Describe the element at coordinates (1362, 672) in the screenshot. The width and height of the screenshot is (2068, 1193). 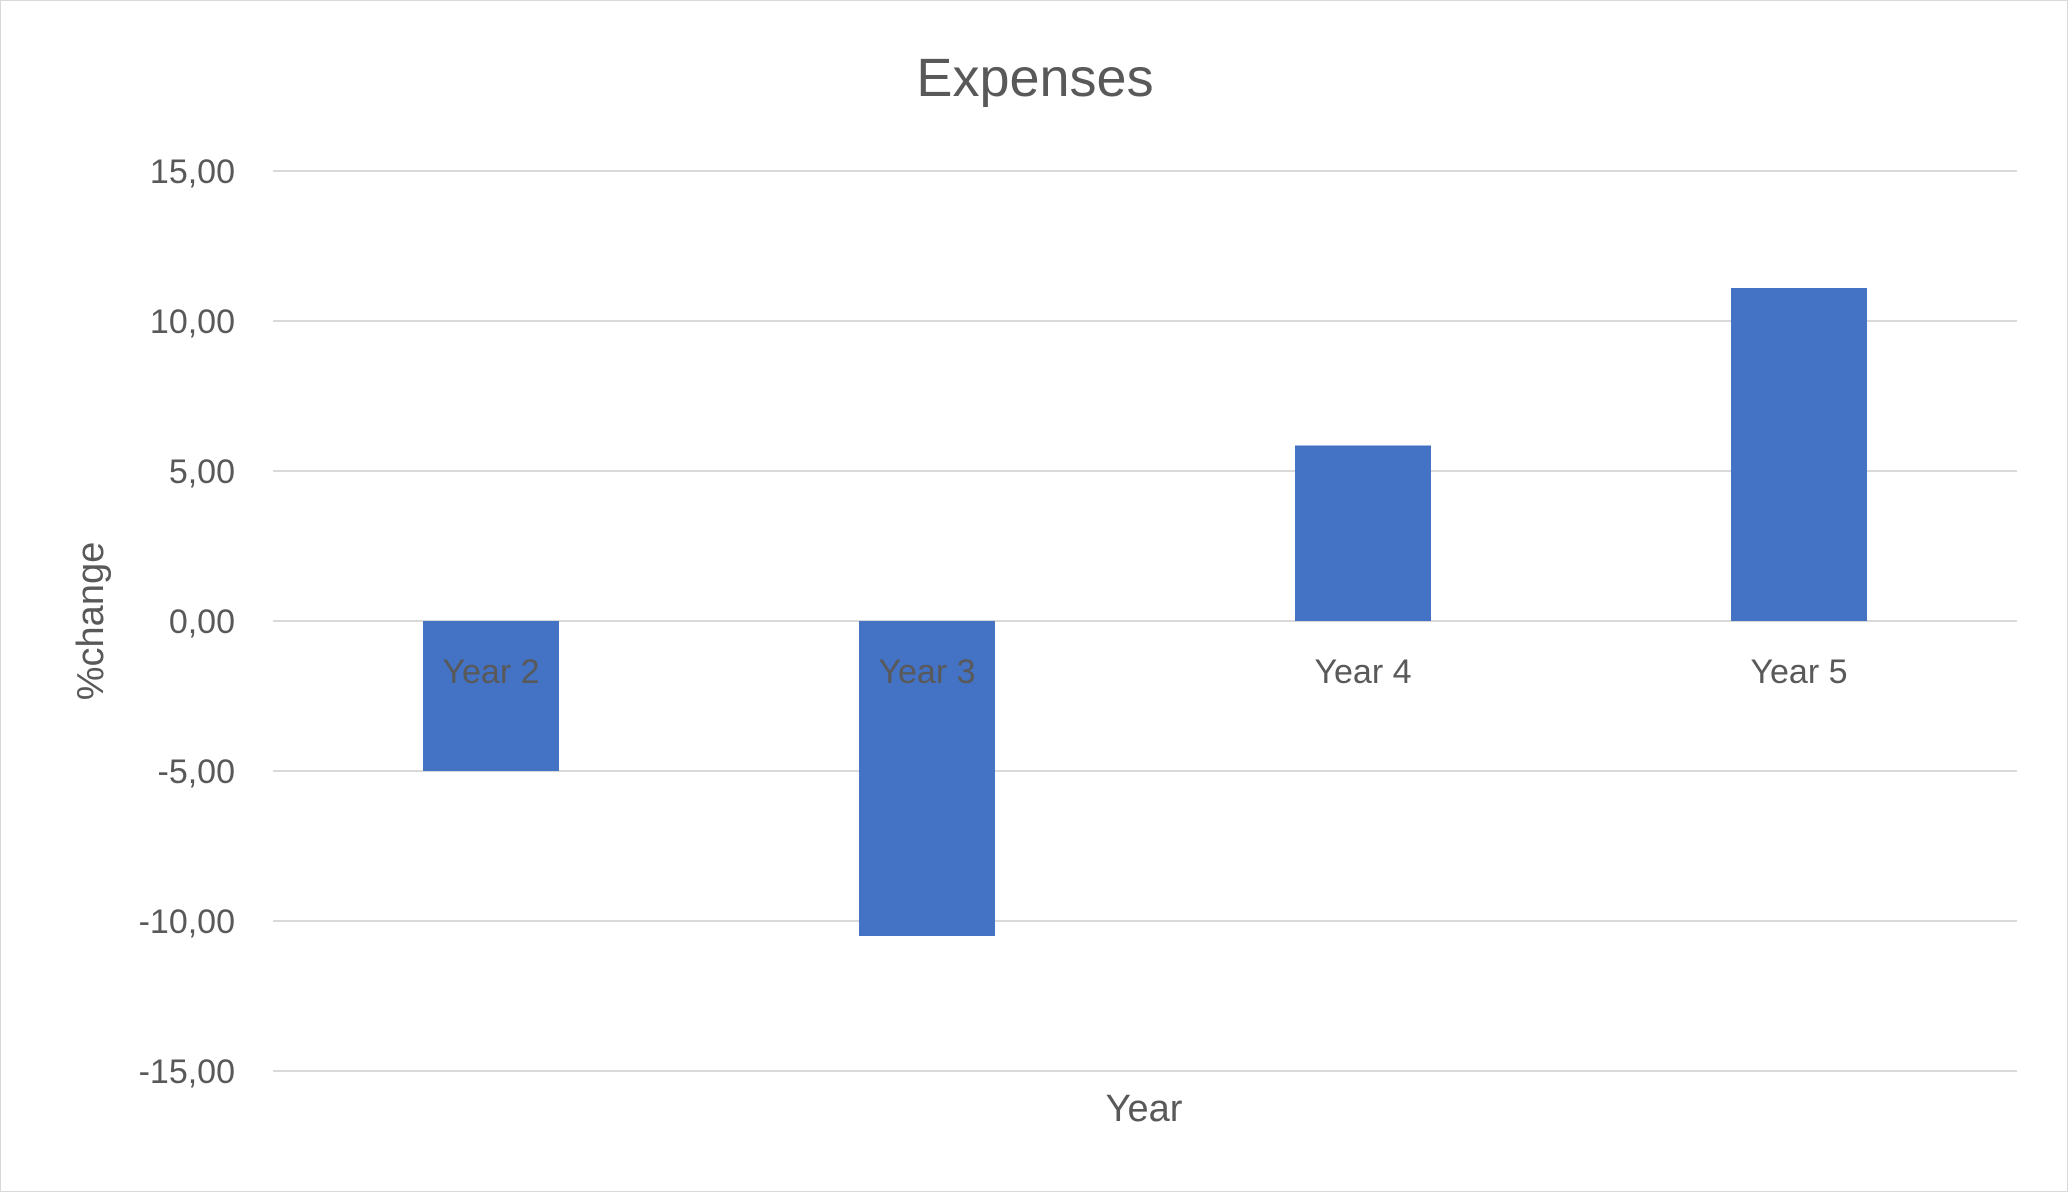
I see `x-category-label: Year 4` at that location.